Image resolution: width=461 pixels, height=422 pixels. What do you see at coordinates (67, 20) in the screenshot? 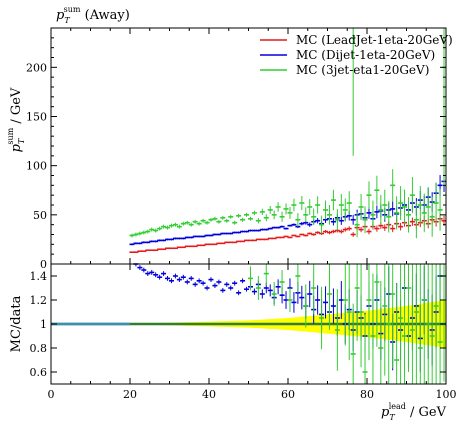
I see `title-sub: T` at bounding box center [67, 20].